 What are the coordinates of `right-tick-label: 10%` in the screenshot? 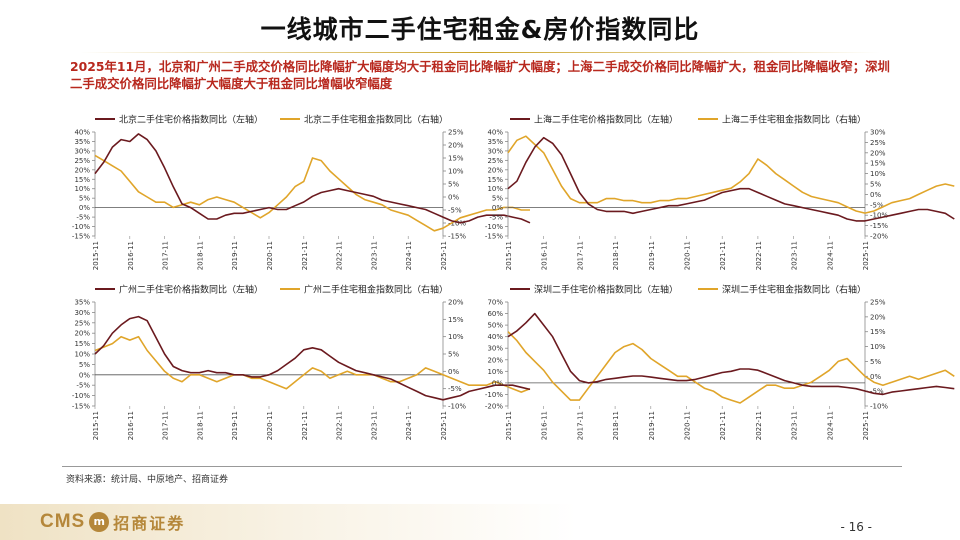 It's located at (456, 337).